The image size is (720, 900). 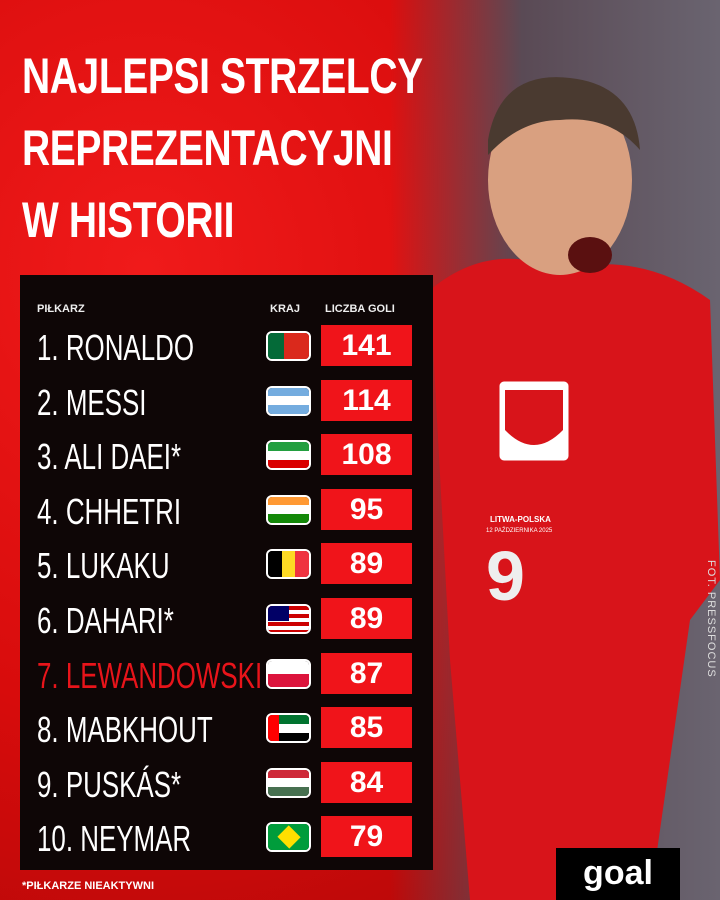 I want to click on goal-logo: goal, so click(x=618, y=874).